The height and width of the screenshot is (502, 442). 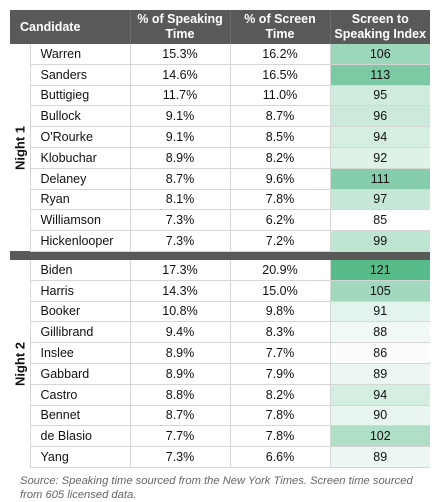 I want to click on screen-time-value: 6.2%, so click(x=280, y=220).